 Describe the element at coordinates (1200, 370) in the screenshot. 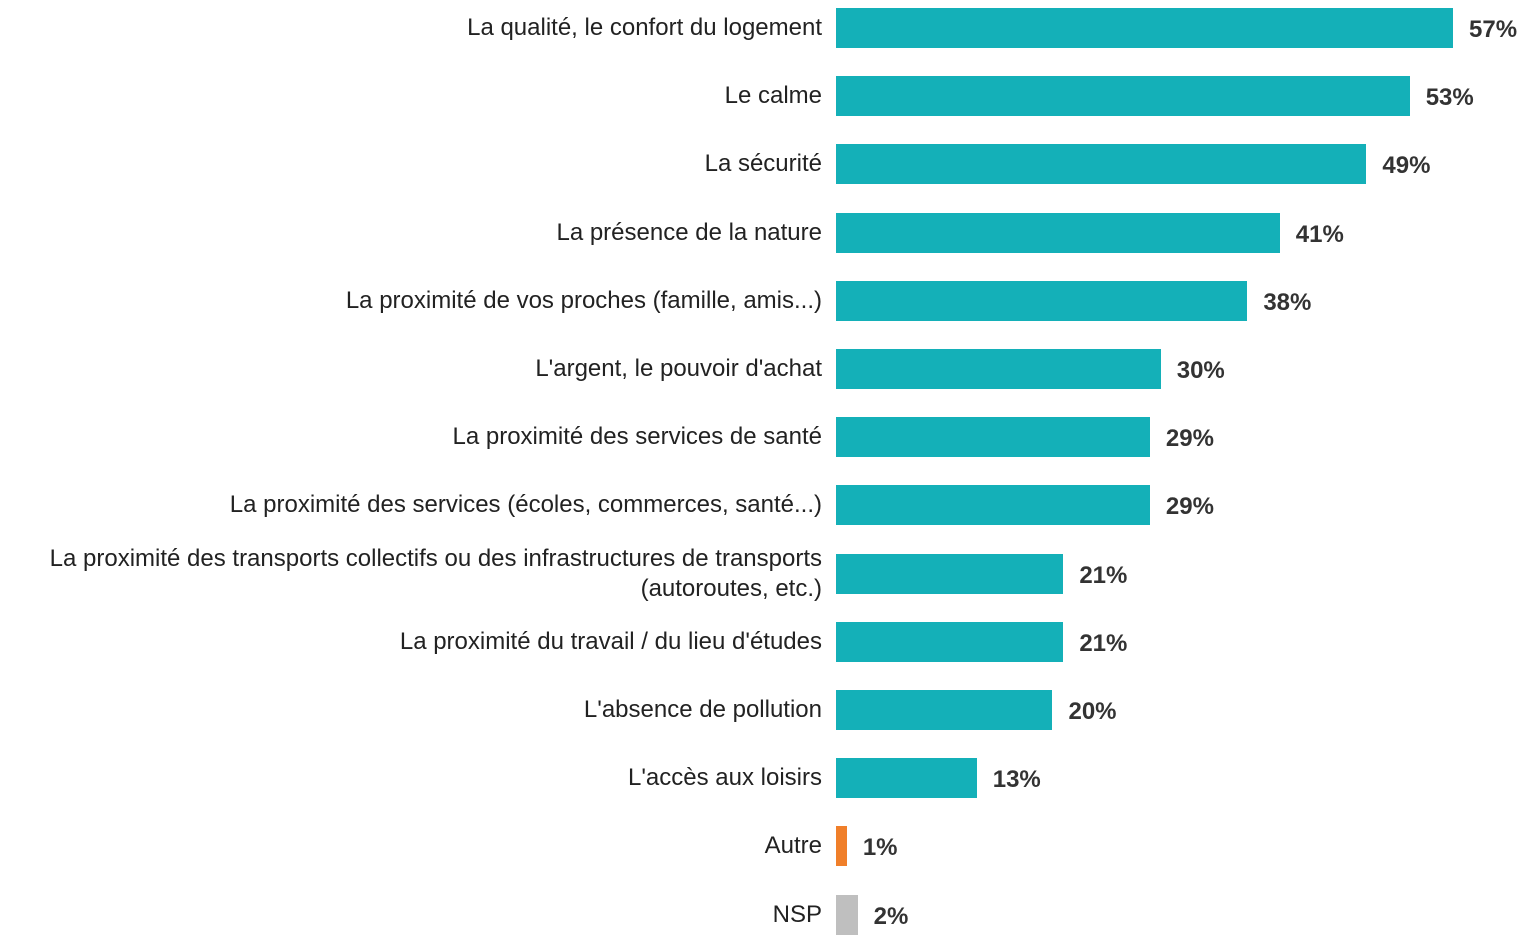

I see `value-label: 30%` at that location.